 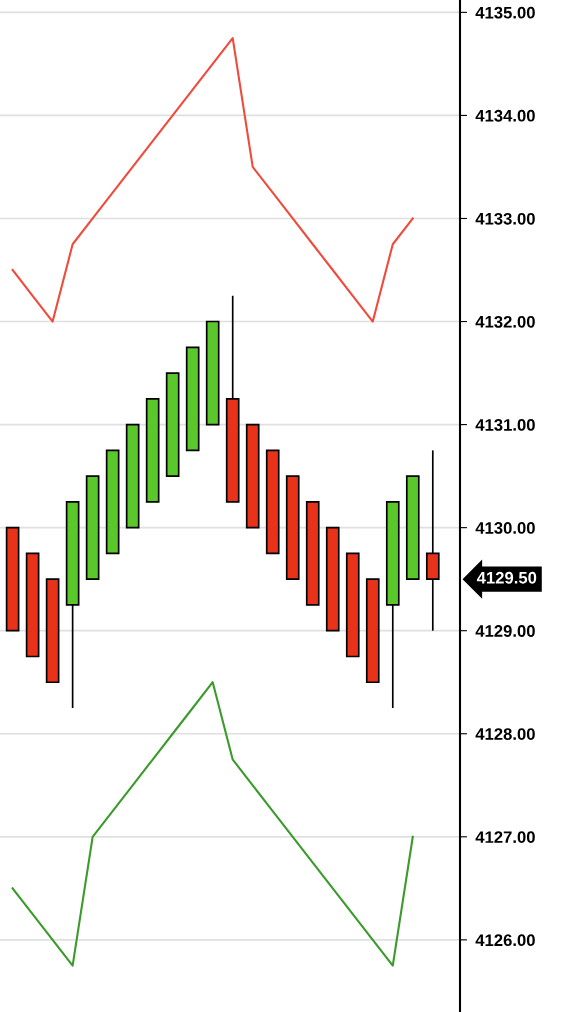 I want to click on y-tick-label: 4135.00, so click(x=505, y=12).